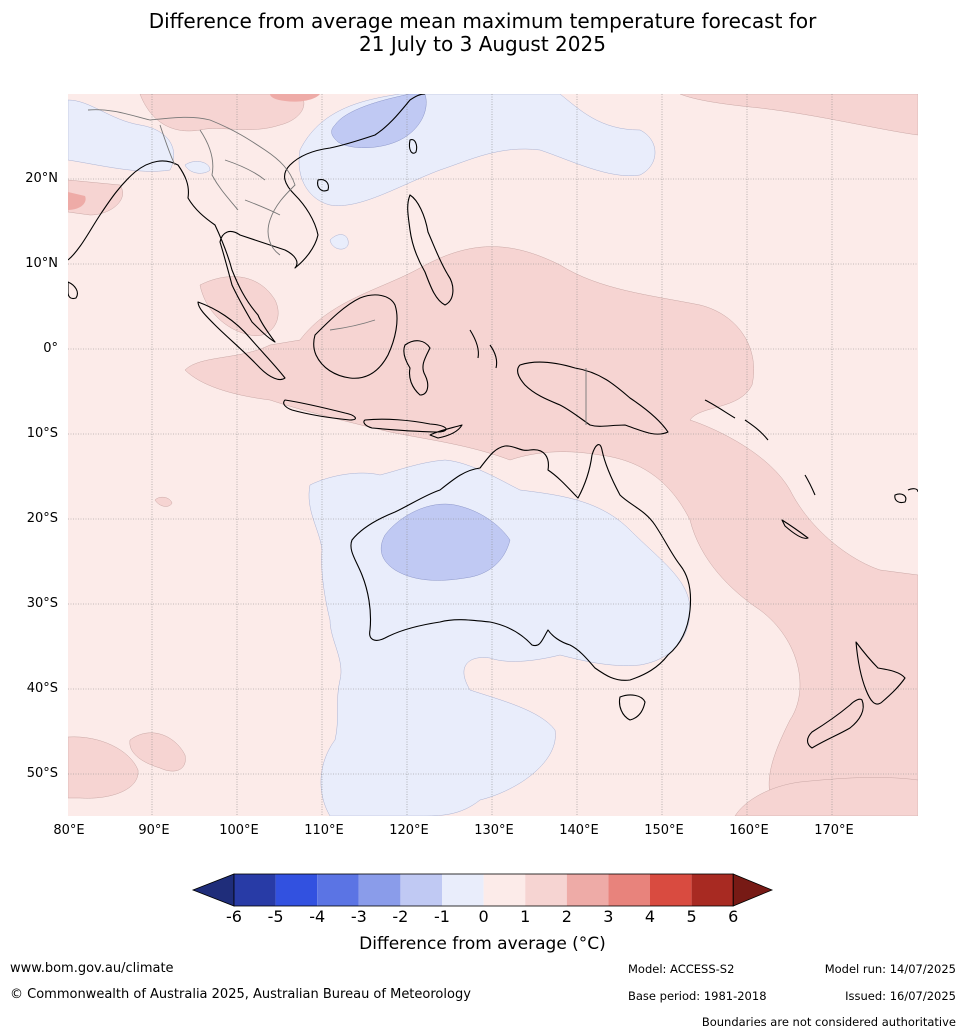 This screenshot has height=1035, width=965. Describe the element at coordinates (323, 185) in the screenshot. I see `hainan-coastline` at that location.